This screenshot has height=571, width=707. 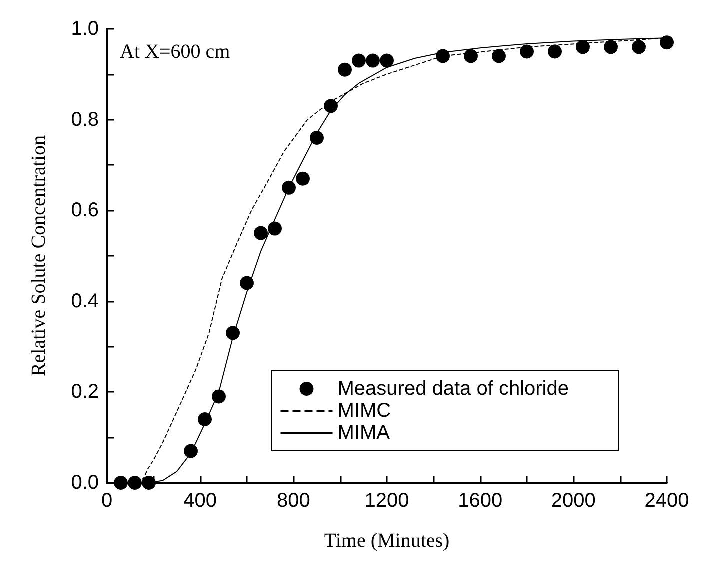 What do you see at coordinates (667, 501) in the screenshot?
I see `x-tick-label: 2400` at bounding box center [667, 501].